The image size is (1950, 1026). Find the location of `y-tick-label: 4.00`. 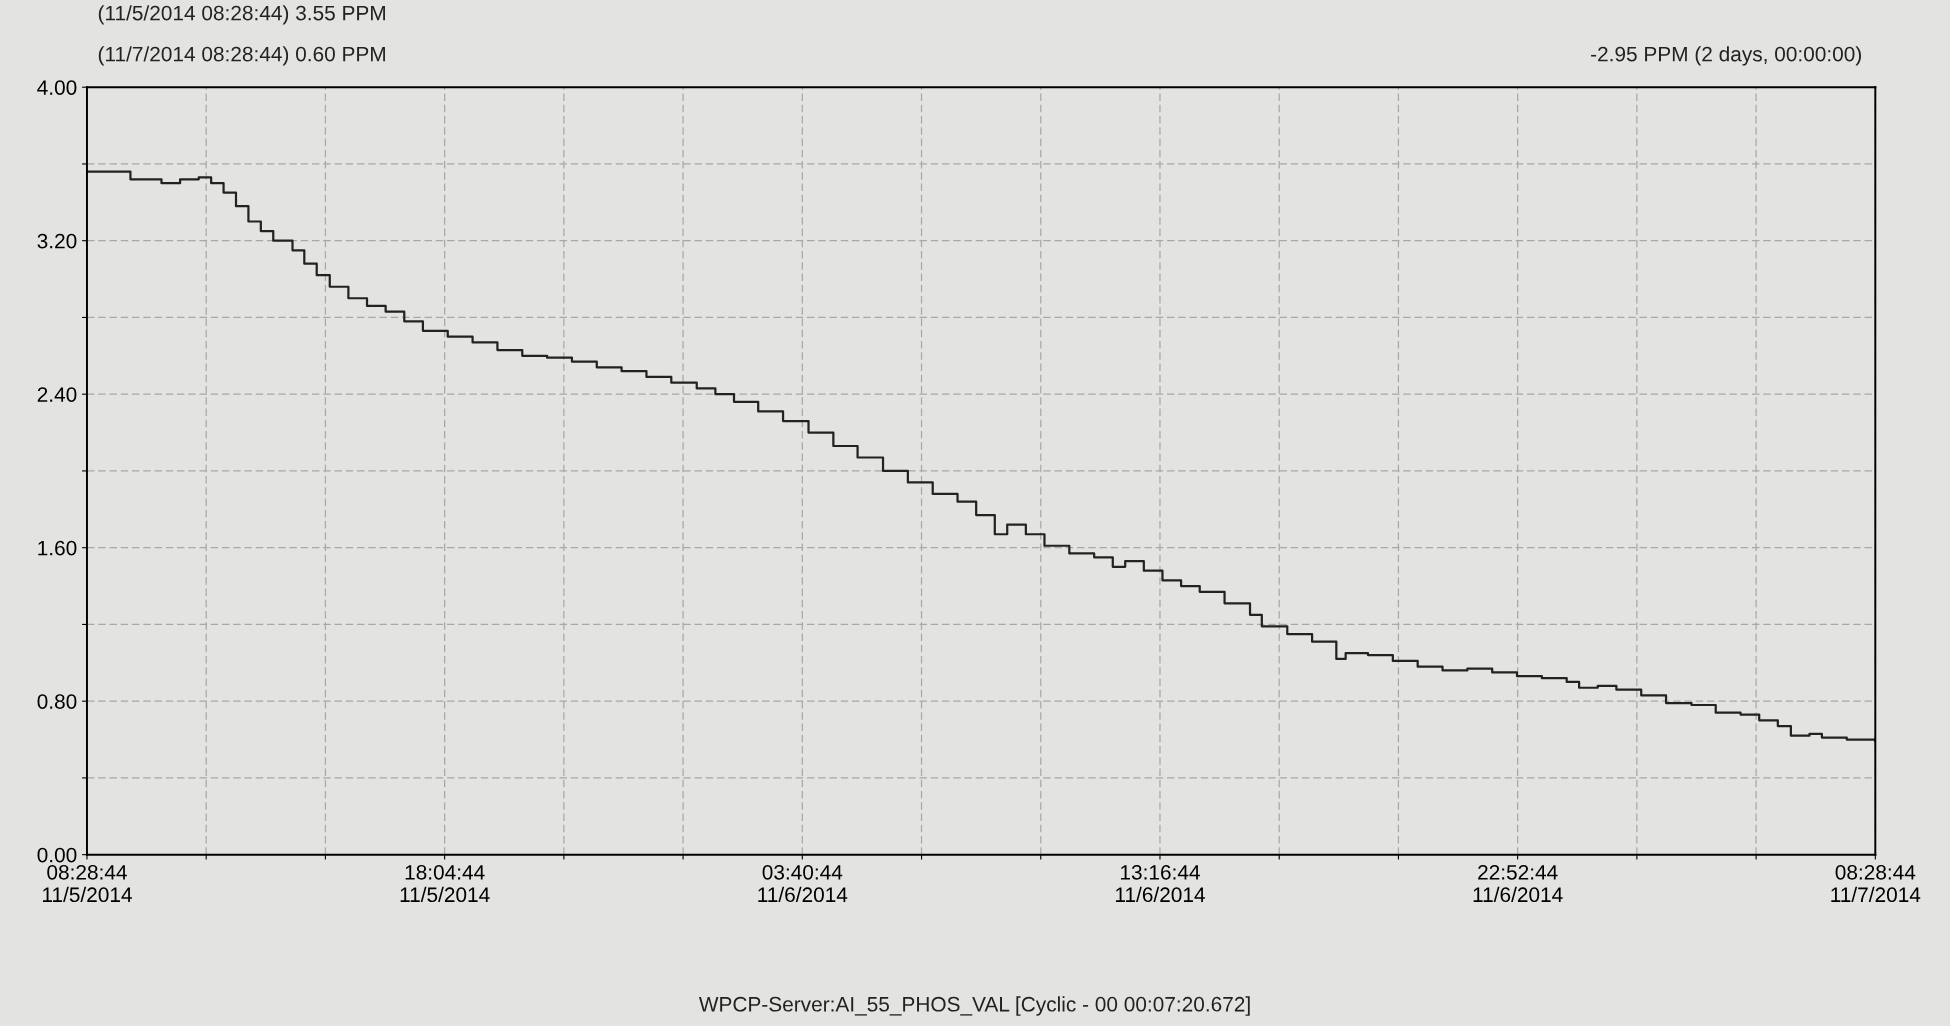

y-tick-label: 4.00 is located at coordinates (57, 87).